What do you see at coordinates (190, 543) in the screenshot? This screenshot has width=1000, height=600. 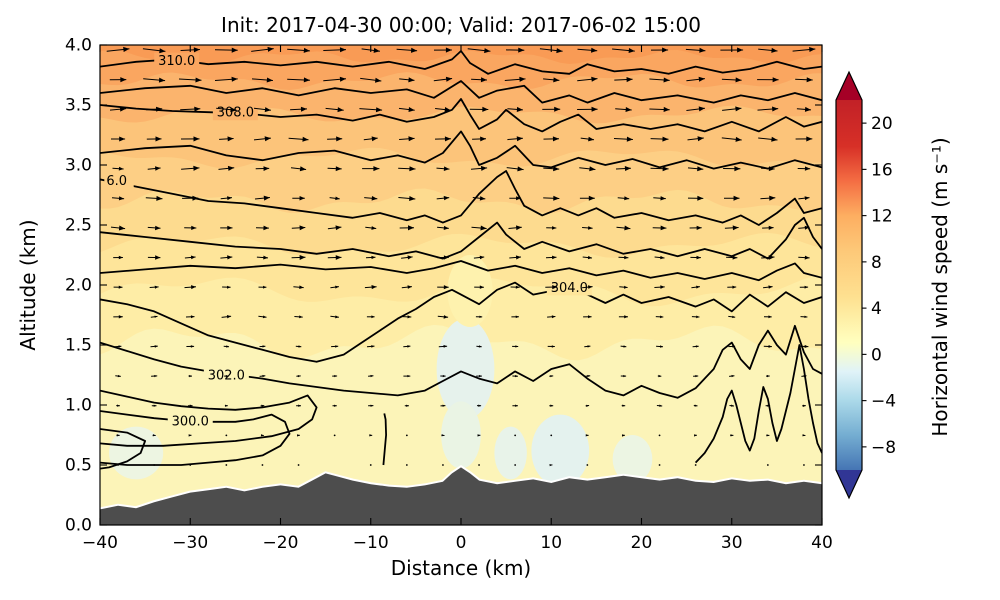 I see `x-tick-label: −30` at bounding box center [190, 543].